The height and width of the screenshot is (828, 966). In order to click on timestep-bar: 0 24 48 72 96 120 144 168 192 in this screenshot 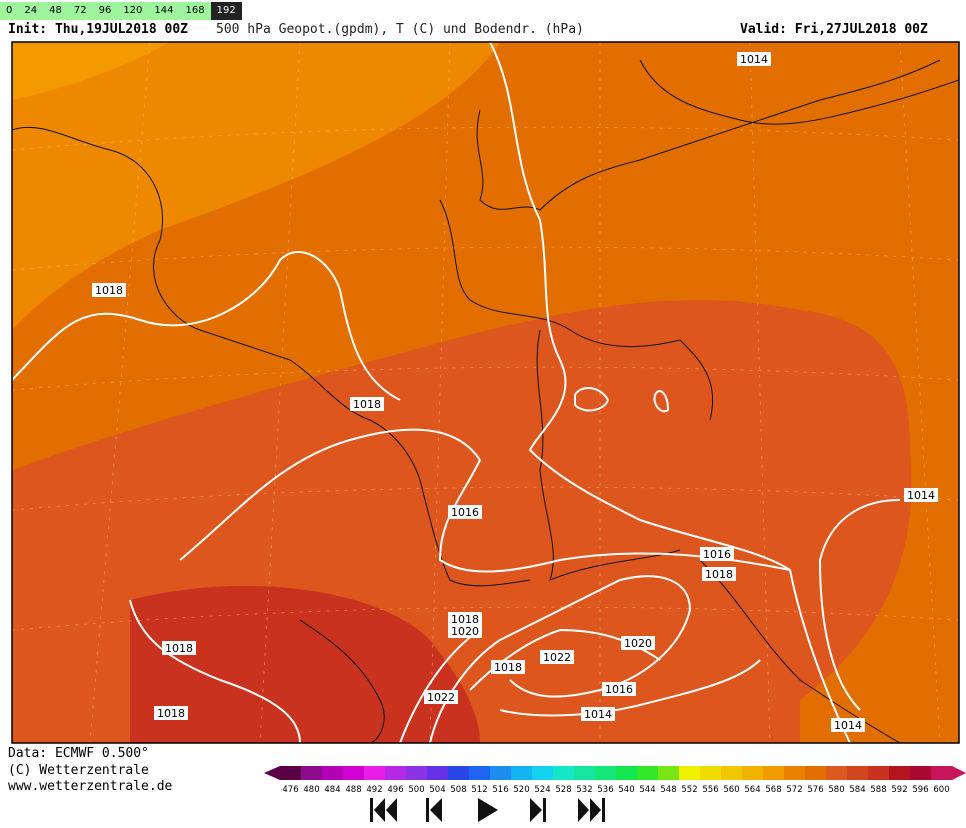, I will do `click(121, 11)`.